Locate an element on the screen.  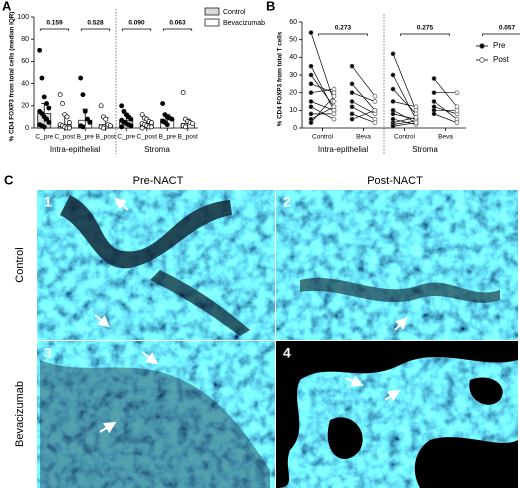
image-number: 1 is located at coordinates (48, 202).